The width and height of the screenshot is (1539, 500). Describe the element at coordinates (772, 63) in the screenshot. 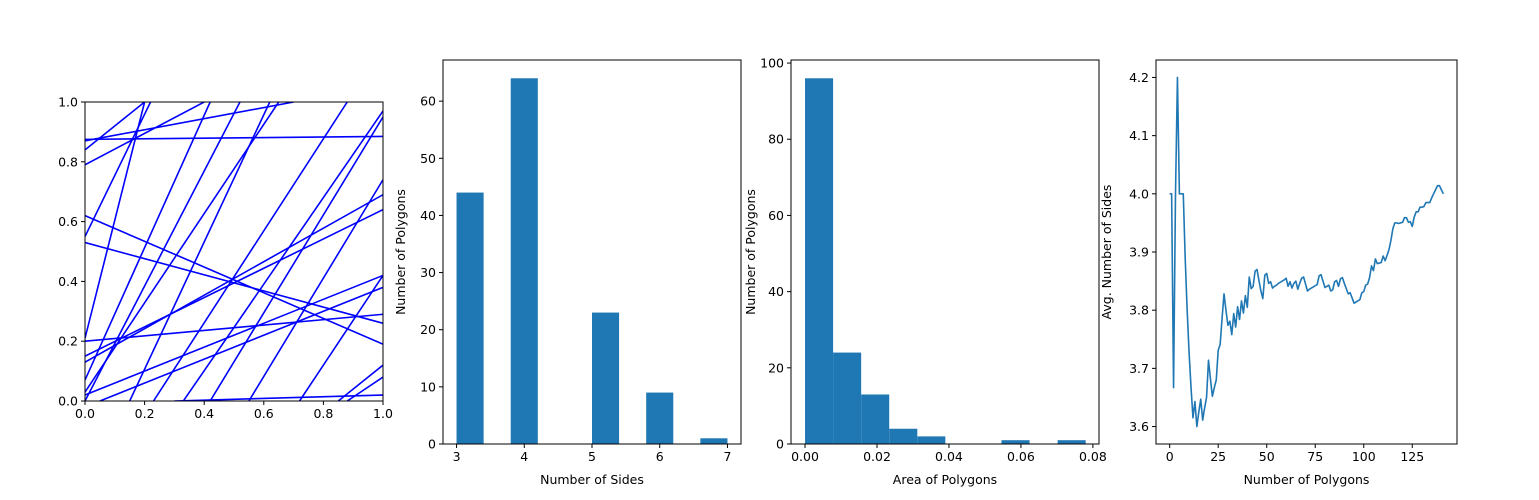

I see `y-tick-label: 100` at that location.